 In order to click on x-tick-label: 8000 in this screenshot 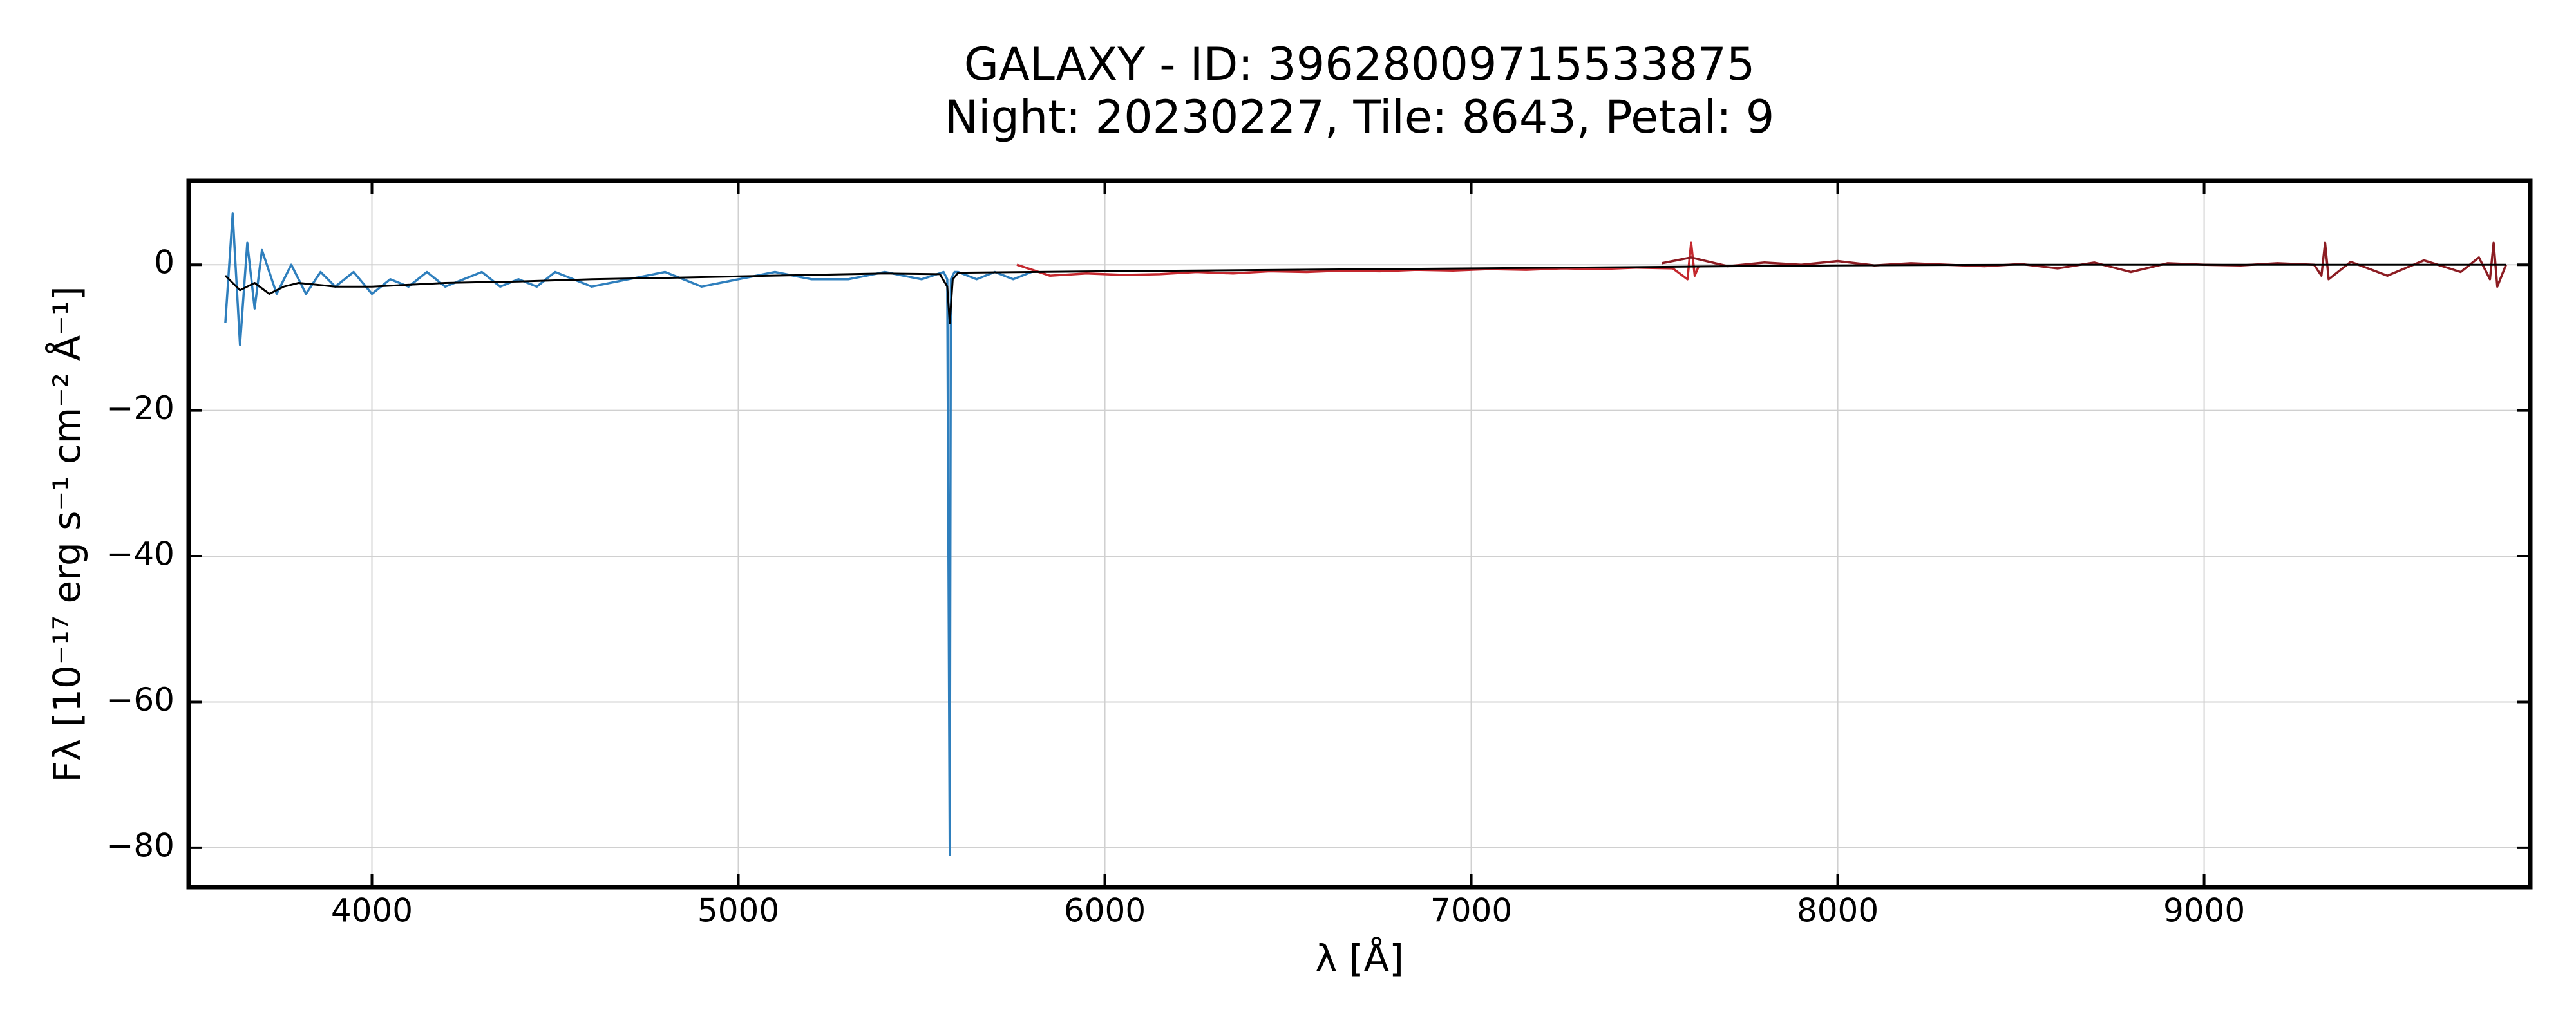, I will do `click(1838, 911)`.